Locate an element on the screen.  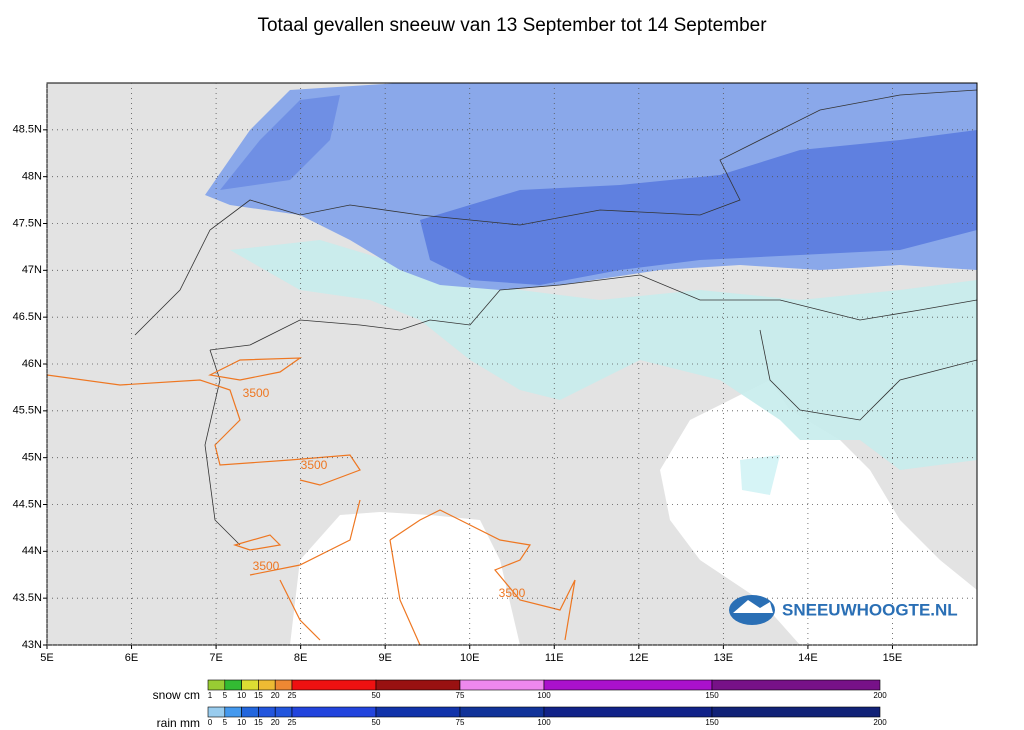
logo-icon is located at coordinates (753, 606).